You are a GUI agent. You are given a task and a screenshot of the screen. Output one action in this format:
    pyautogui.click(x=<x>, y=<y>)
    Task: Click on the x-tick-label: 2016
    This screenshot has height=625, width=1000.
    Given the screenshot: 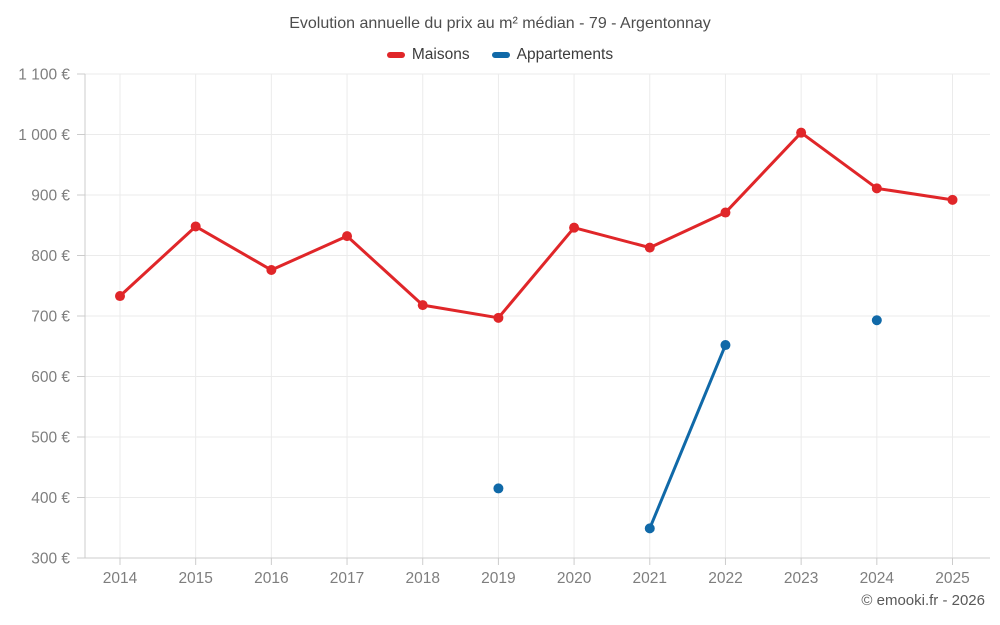 What is the action you would take?
    pyautogui.click(x=271, y=578)
    